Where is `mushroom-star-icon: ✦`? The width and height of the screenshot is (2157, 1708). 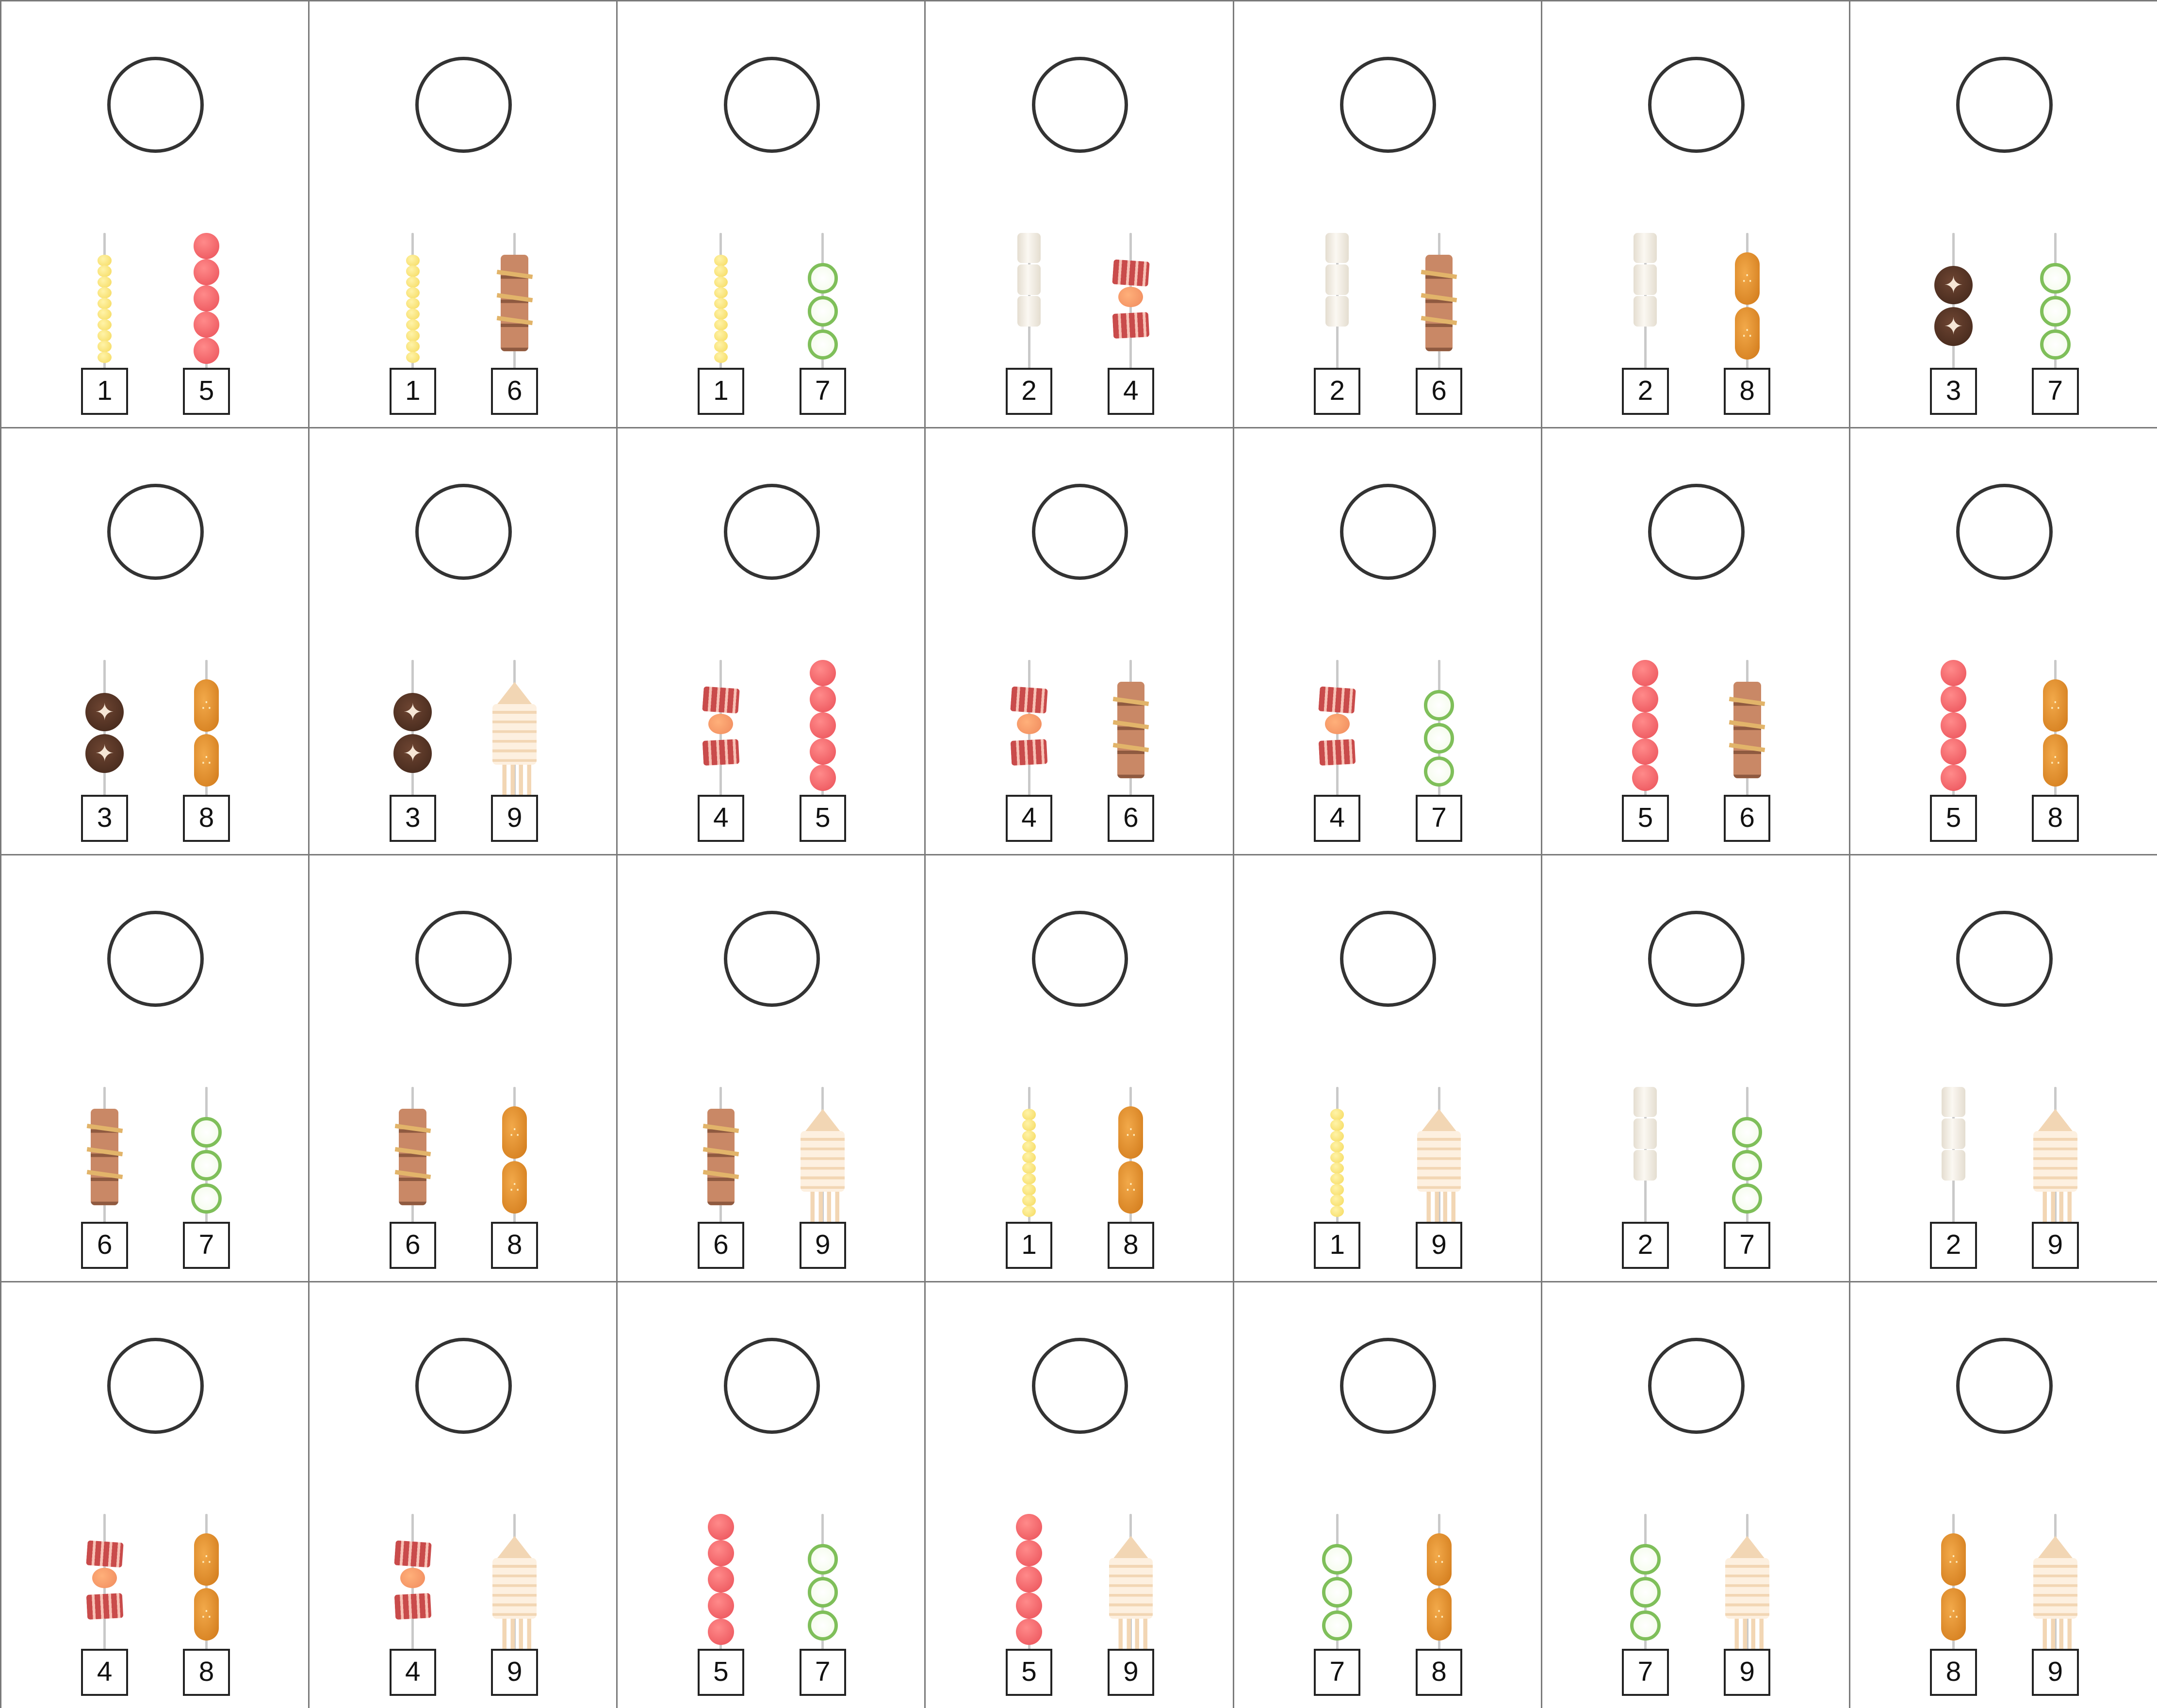 mushroom-star-icon: ✦ is located at coordinates (1954, 326).